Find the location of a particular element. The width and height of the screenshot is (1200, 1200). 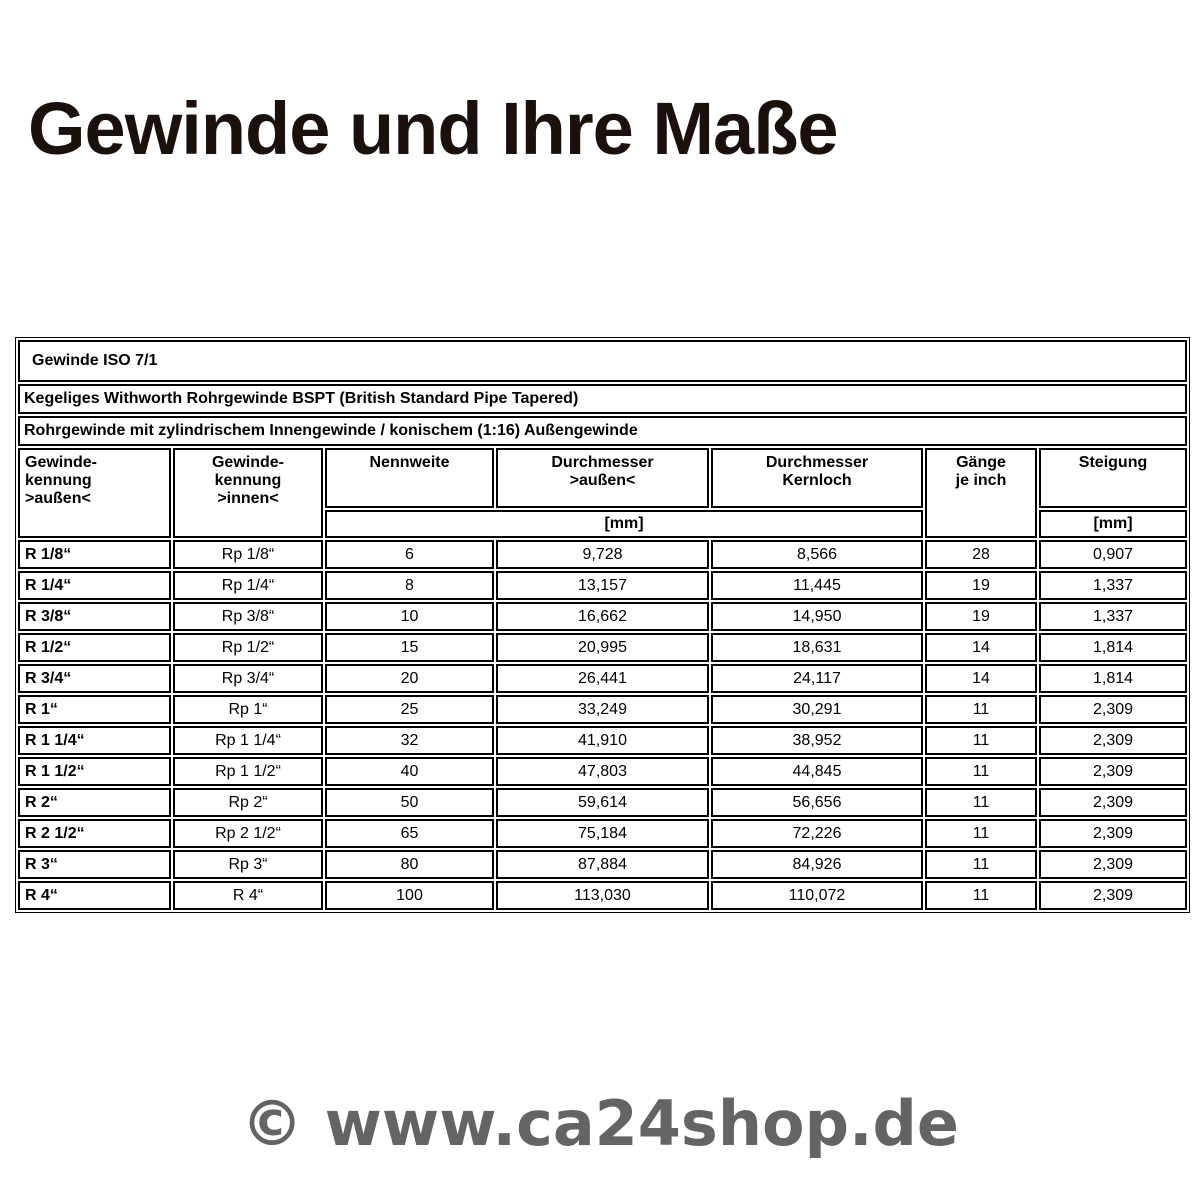

watermark-shop-url: © www.ca24shop.de is located at coordinates (600, 1123).